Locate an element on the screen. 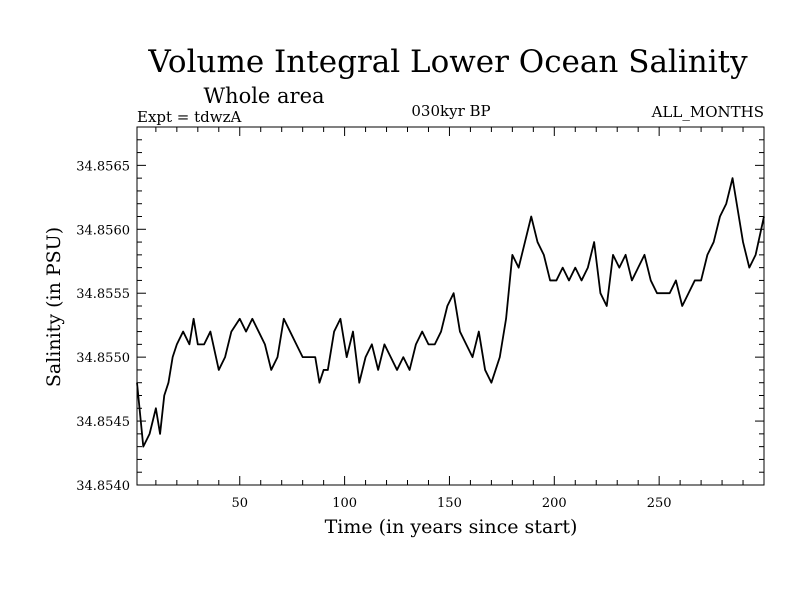 Image resolution: width=800 pixels, height=600 pixels. y-tick-label: 34.8540 is located at coordinates (103, 486).